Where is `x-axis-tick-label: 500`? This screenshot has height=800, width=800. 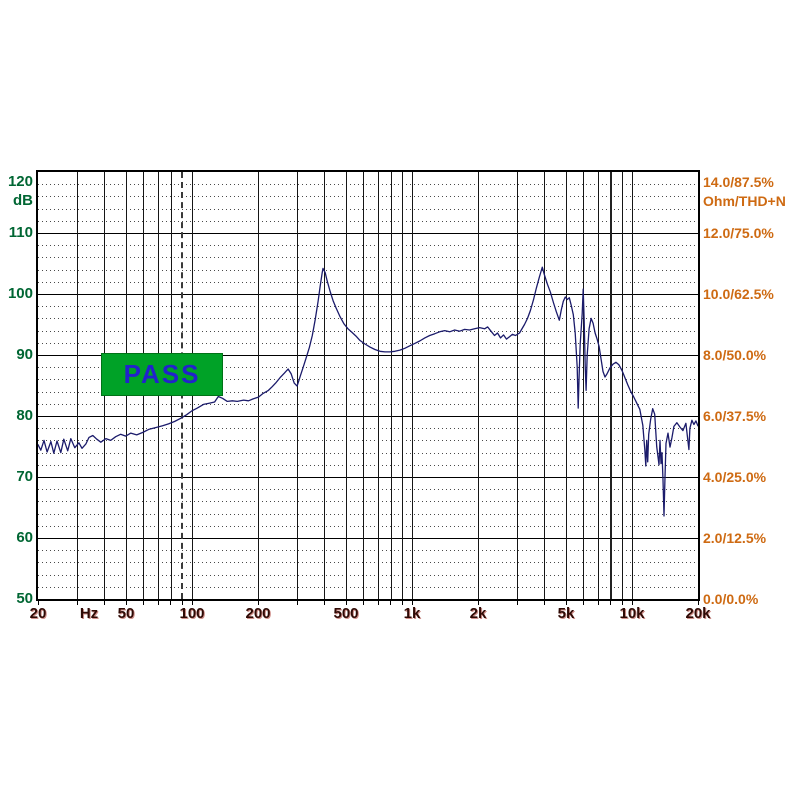 x-axis-tick-label: 500 is located at coordinates (346, 613).